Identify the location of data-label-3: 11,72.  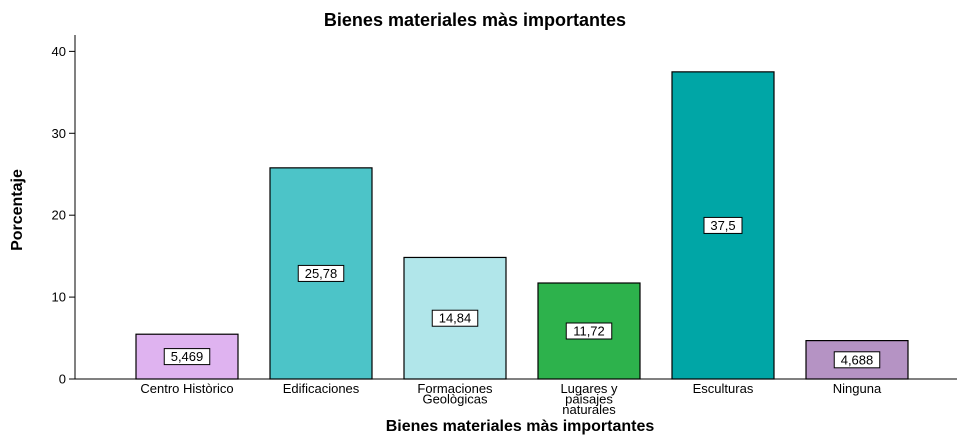
(589, 331).